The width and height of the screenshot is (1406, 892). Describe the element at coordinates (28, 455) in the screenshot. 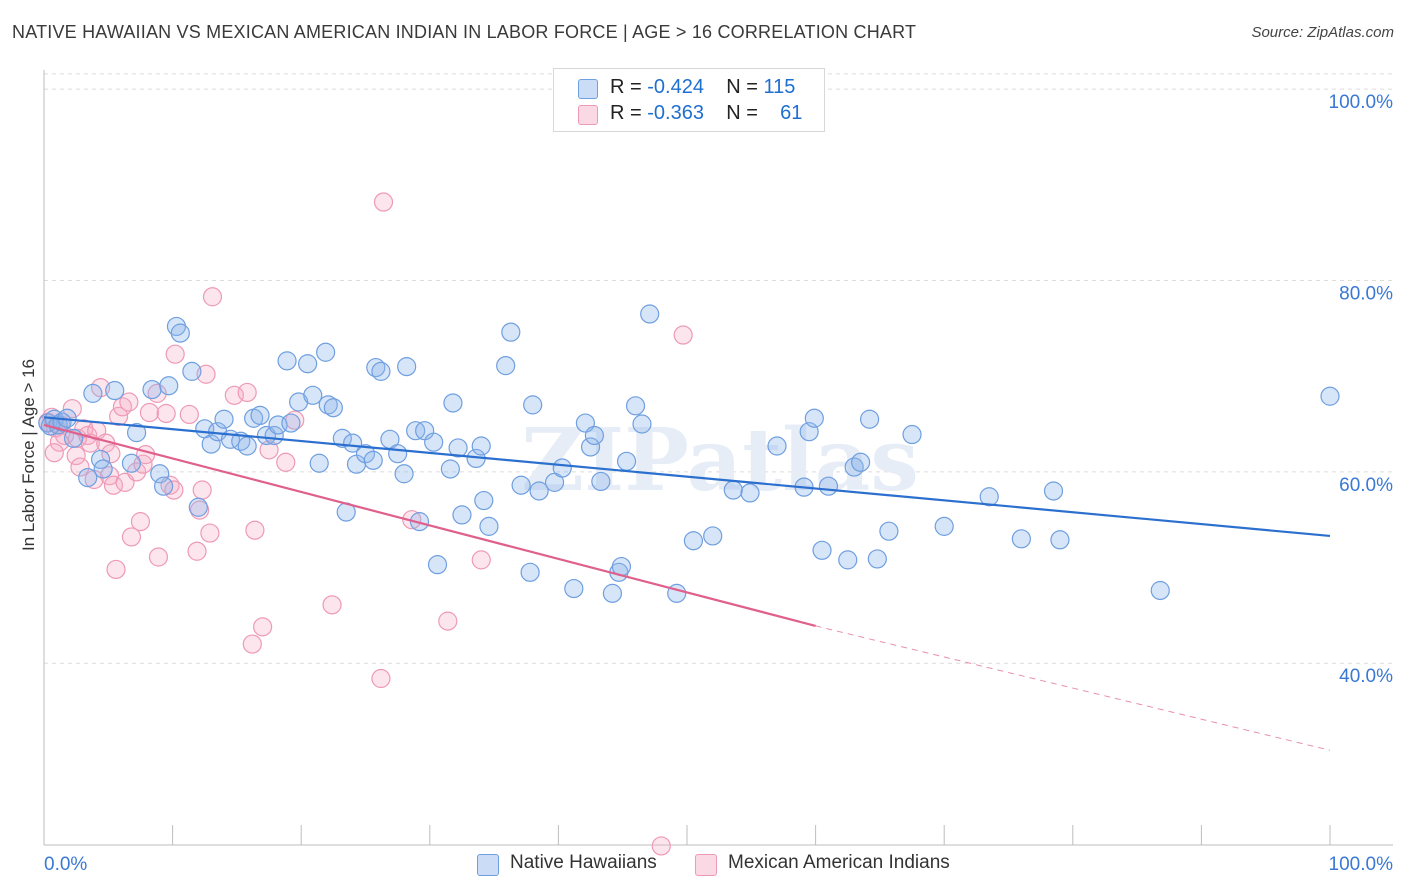

I see `y-axis-label: In Labor Force | Age > 16` at that location.